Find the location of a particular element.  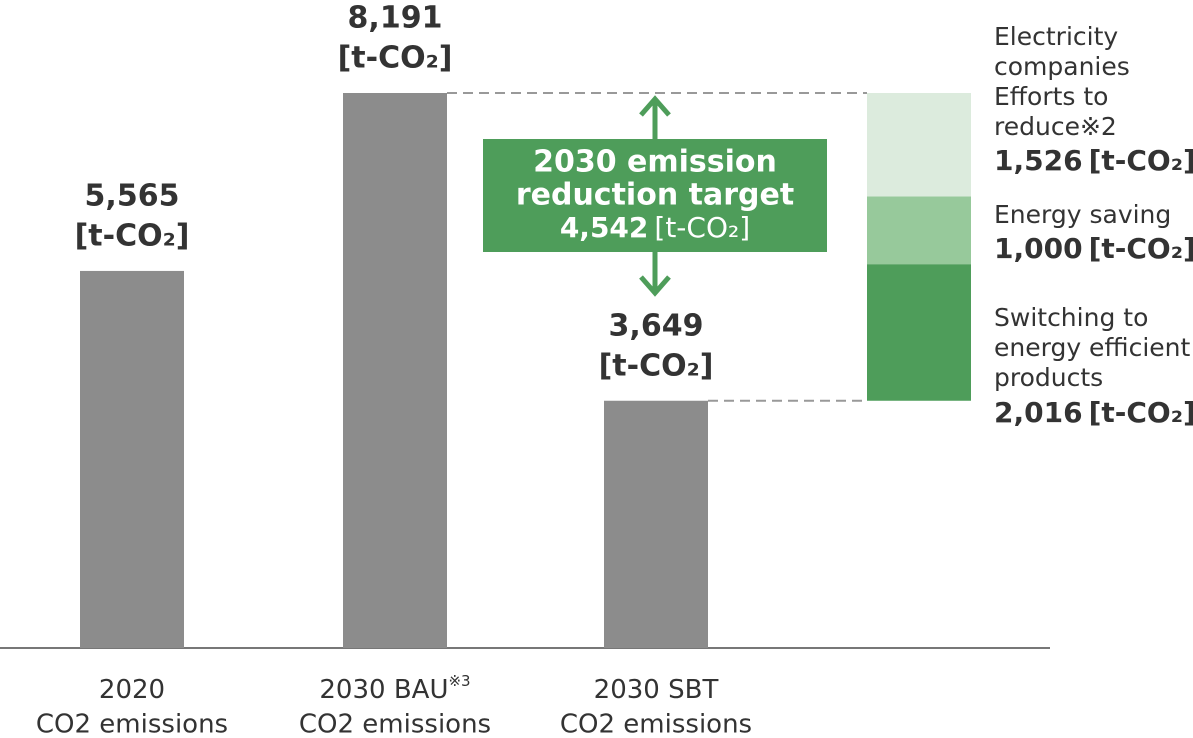

x-tick-label: 2030 SBT is located at coordinates (656, 690).